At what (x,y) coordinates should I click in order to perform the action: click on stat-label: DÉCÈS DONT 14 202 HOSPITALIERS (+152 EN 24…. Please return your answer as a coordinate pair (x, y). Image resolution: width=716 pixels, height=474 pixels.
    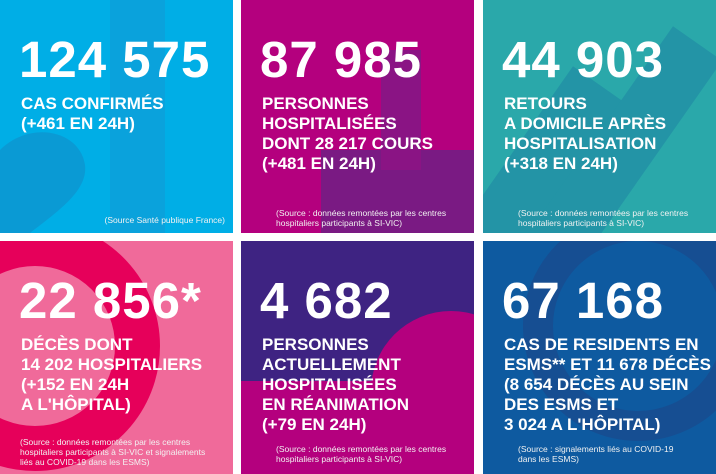
    Looking at the image, I should click on (112, 374).